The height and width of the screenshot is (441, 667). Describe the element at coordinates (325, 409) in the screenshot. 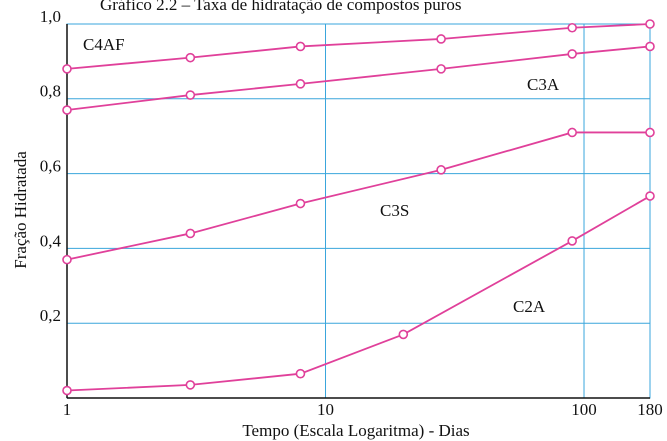

I see `x-tick-label: 10` at that location.